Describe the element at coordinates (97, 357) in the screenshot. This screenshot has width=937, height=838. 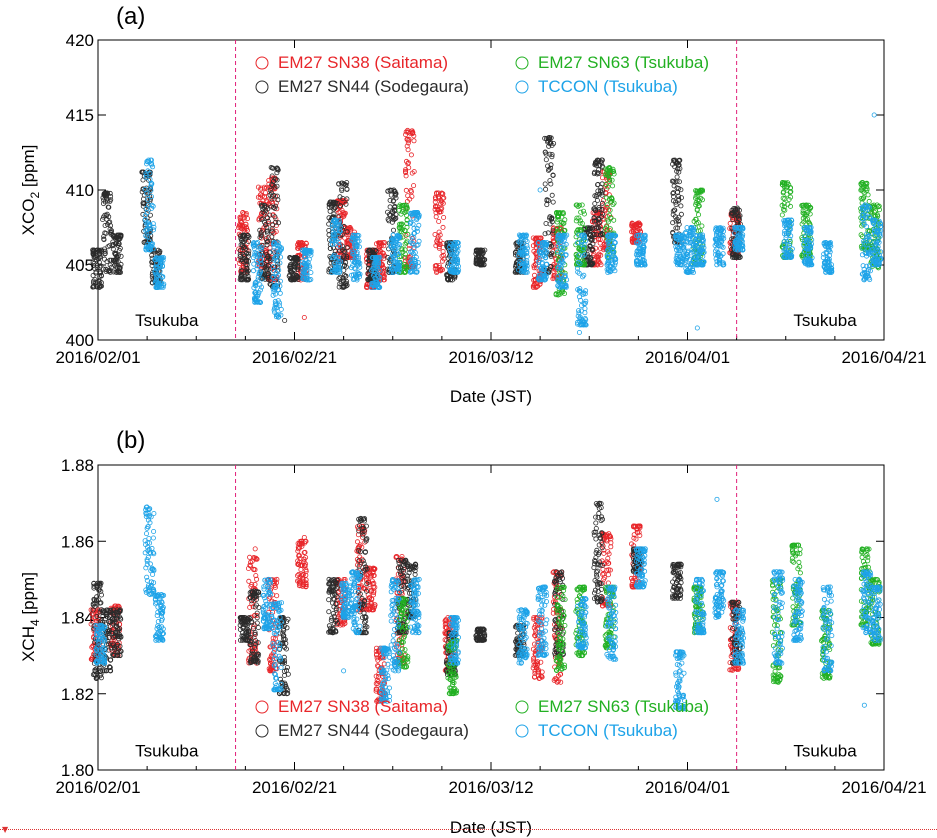
I see `x-tick-label: 2016/02/01` at that location.